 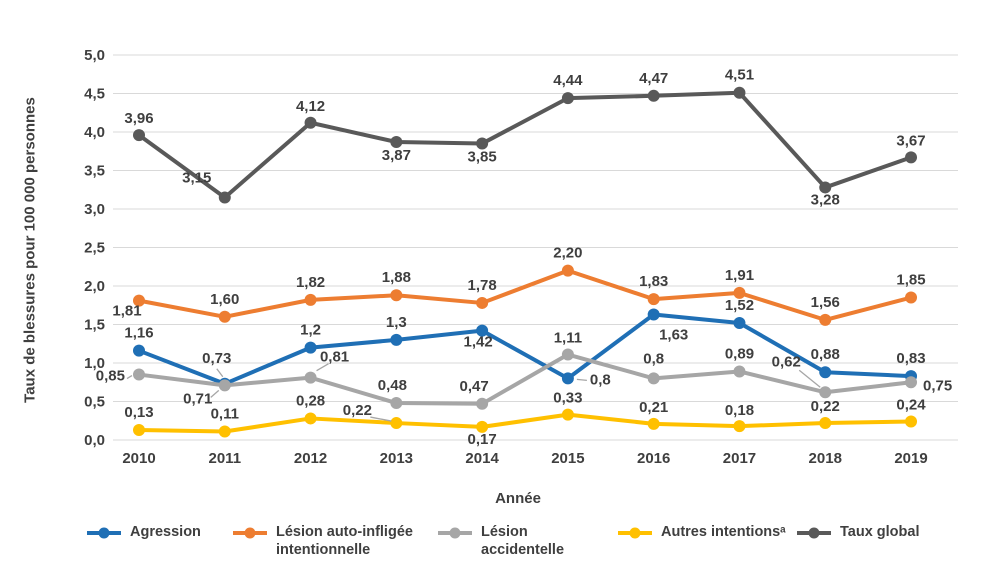 What do you see at coordinates (310, 282) in the screenshot?
I see `data-point-label: 1,82` at bounding box center [310, 282].